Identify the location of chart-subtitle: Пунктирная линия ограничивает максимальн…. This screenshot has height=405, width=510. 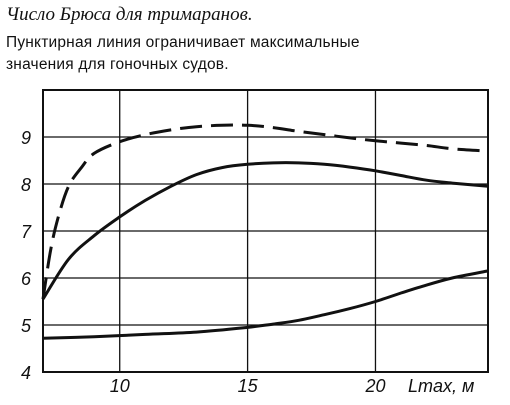
(256, 54).